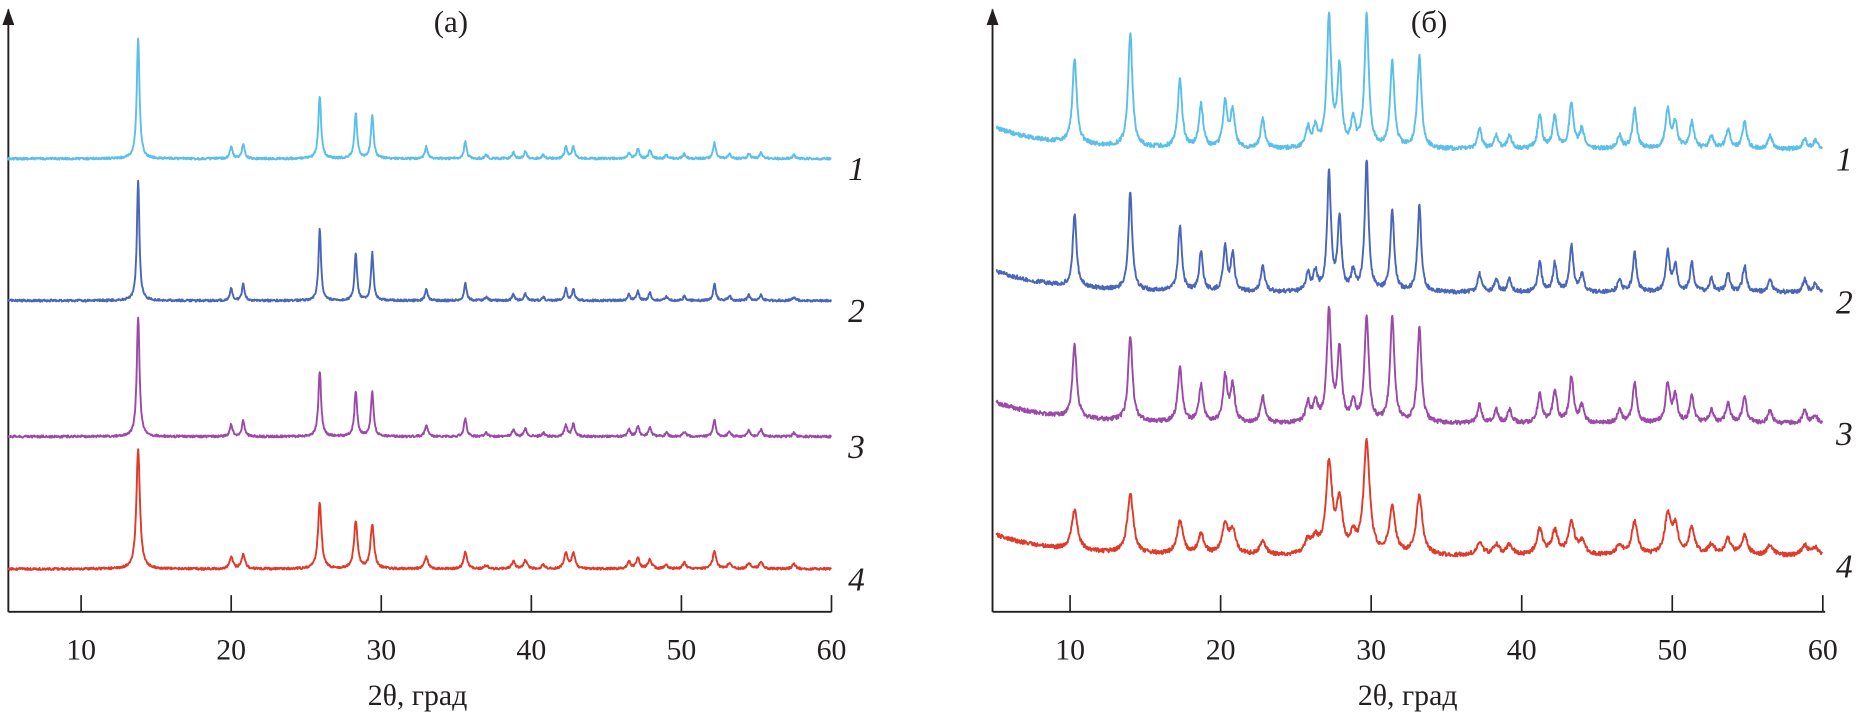 The image size is (1861, 718). Describe the element at coordinates (1408, 695) in the screenshot. I see `x-axis-label-b: 2θ, град` at that location.